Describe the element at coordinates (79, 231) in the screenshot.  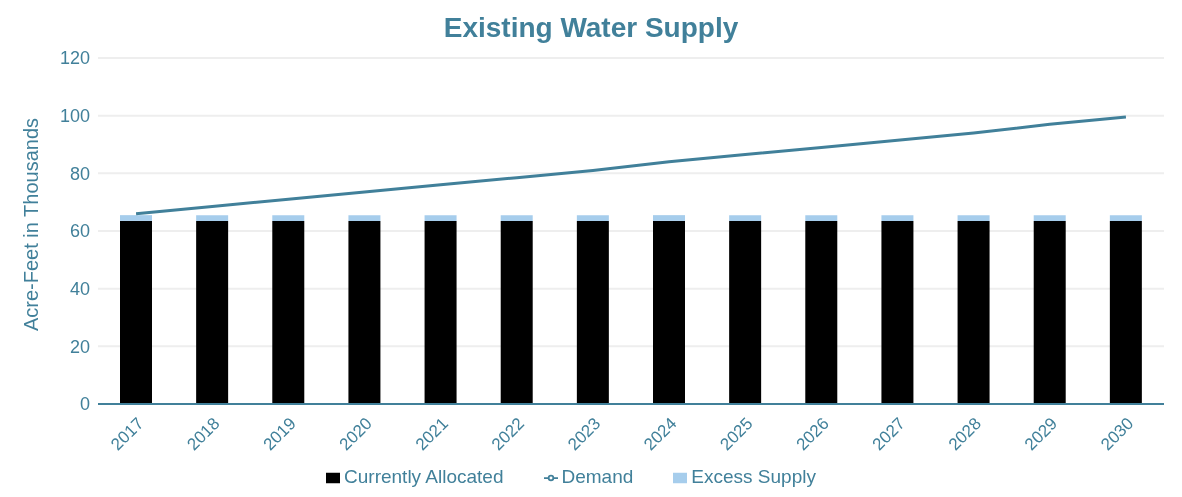
I see `y-tick-label: 60` at that location.